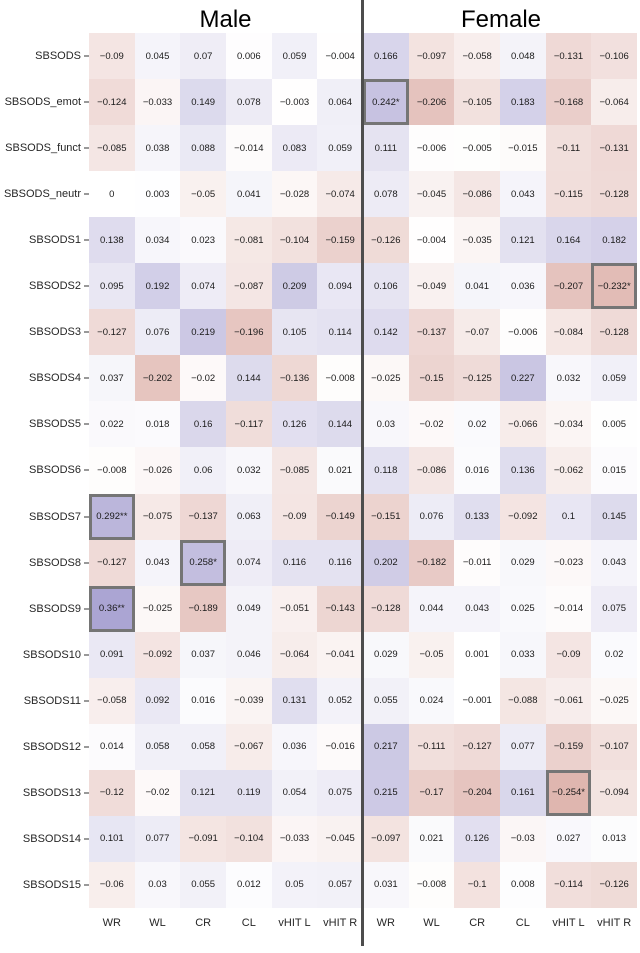 The image size is (640, 953). Describe the element at coordinates (523, 838) in the screenshot. I see `heatmap-cell: −0.03` at that location.